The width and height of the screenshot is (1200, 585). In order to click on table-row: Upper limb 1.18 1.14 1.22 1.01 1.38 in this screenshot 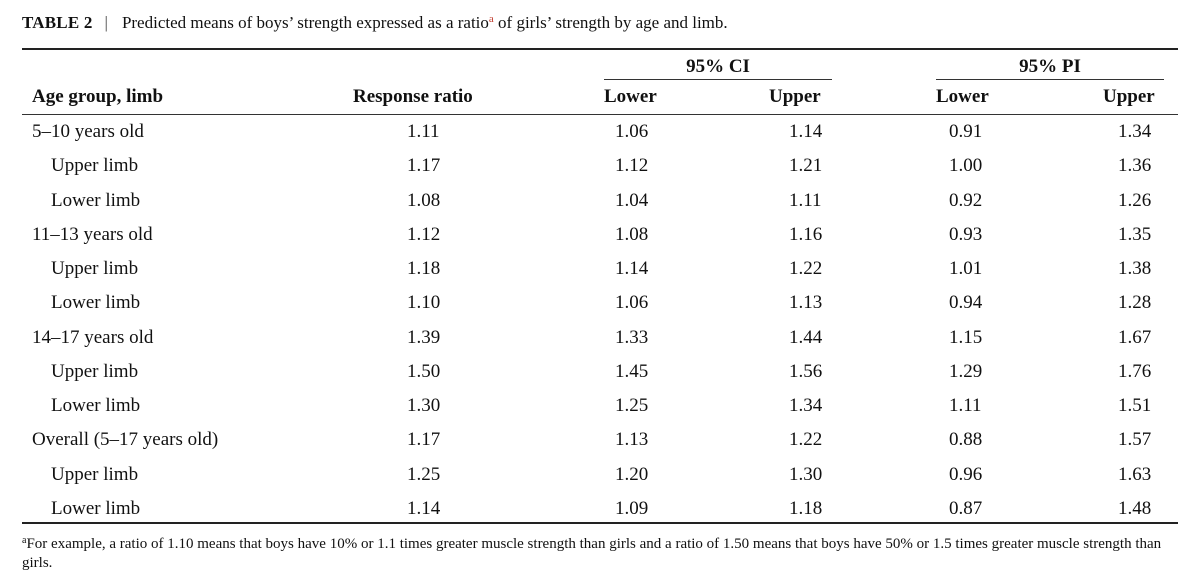, I will do `click(600, 269)`.